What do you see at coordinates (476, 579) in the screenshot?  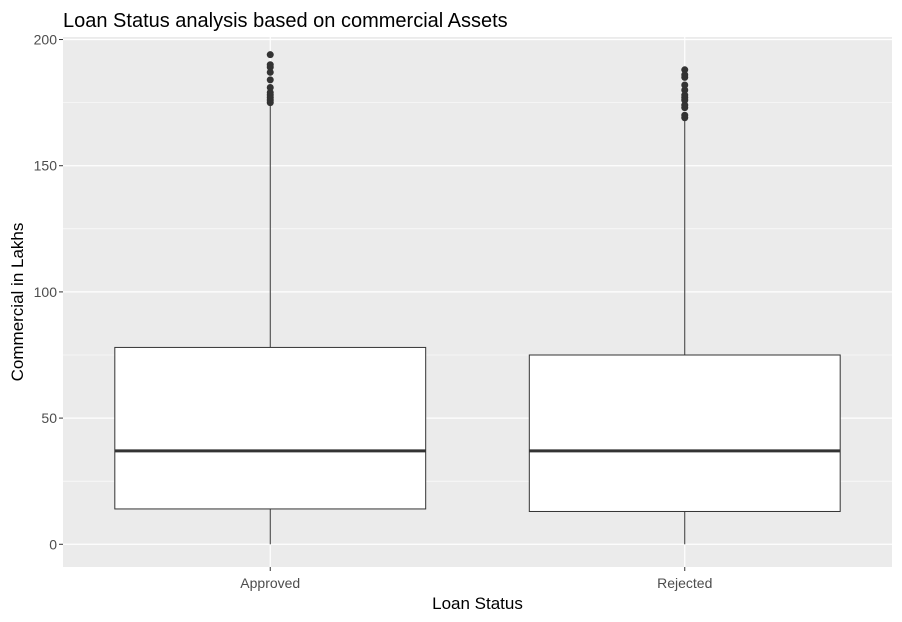 I see `x-axis: Approved Rejected` at bounding box center [476, 579].